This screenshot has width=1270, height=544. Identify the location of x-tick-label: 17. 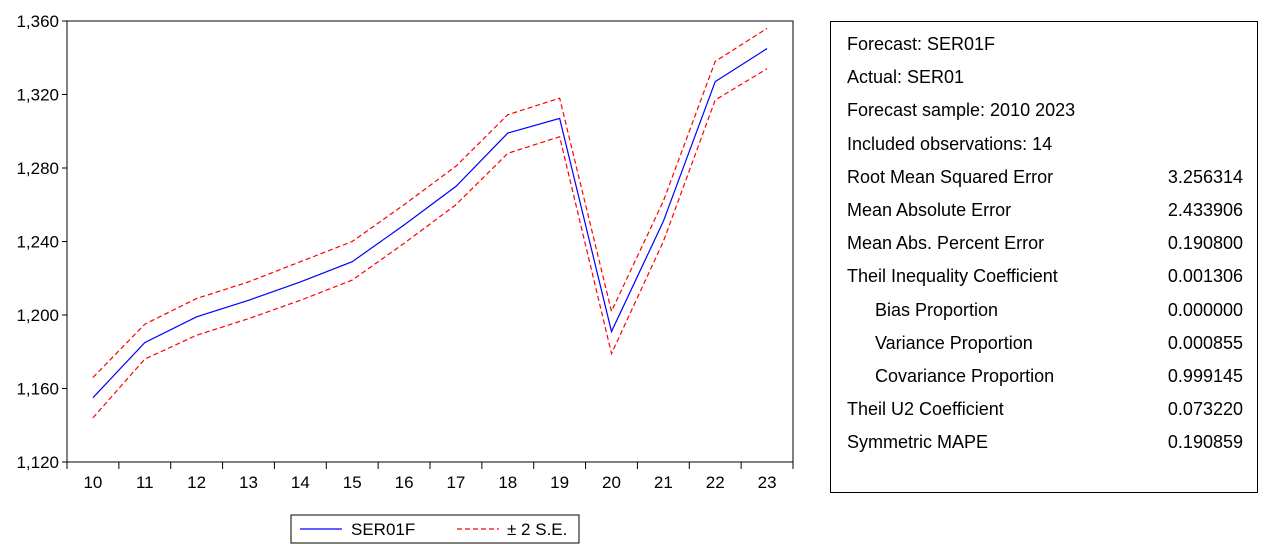
(455, 482).